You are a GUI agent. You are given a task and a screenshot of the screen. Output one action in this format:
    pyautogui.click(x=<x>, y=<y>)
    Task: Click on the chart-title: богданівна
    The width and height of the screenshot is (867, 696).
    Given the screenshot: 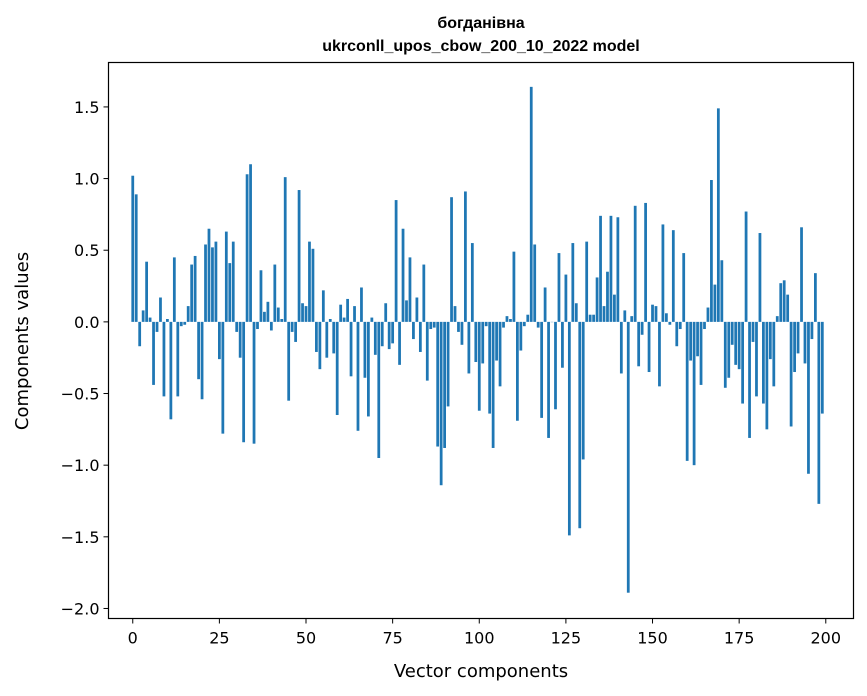 What is the action you would take?
    pyautogui.click(x=480, y=23)
    